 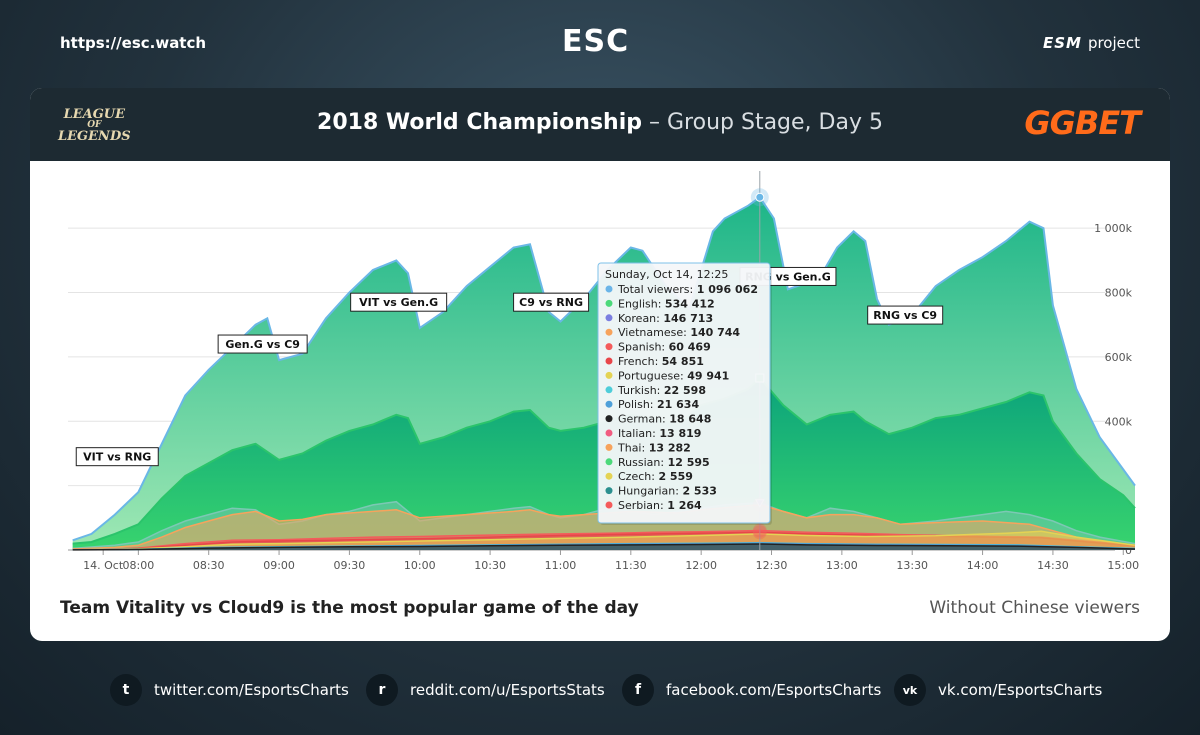 What do you see at coordinates (94, 114) in the screenshot?
I see `lol-logo-line-1: LEAGUE` at bounding box center [94, 114].